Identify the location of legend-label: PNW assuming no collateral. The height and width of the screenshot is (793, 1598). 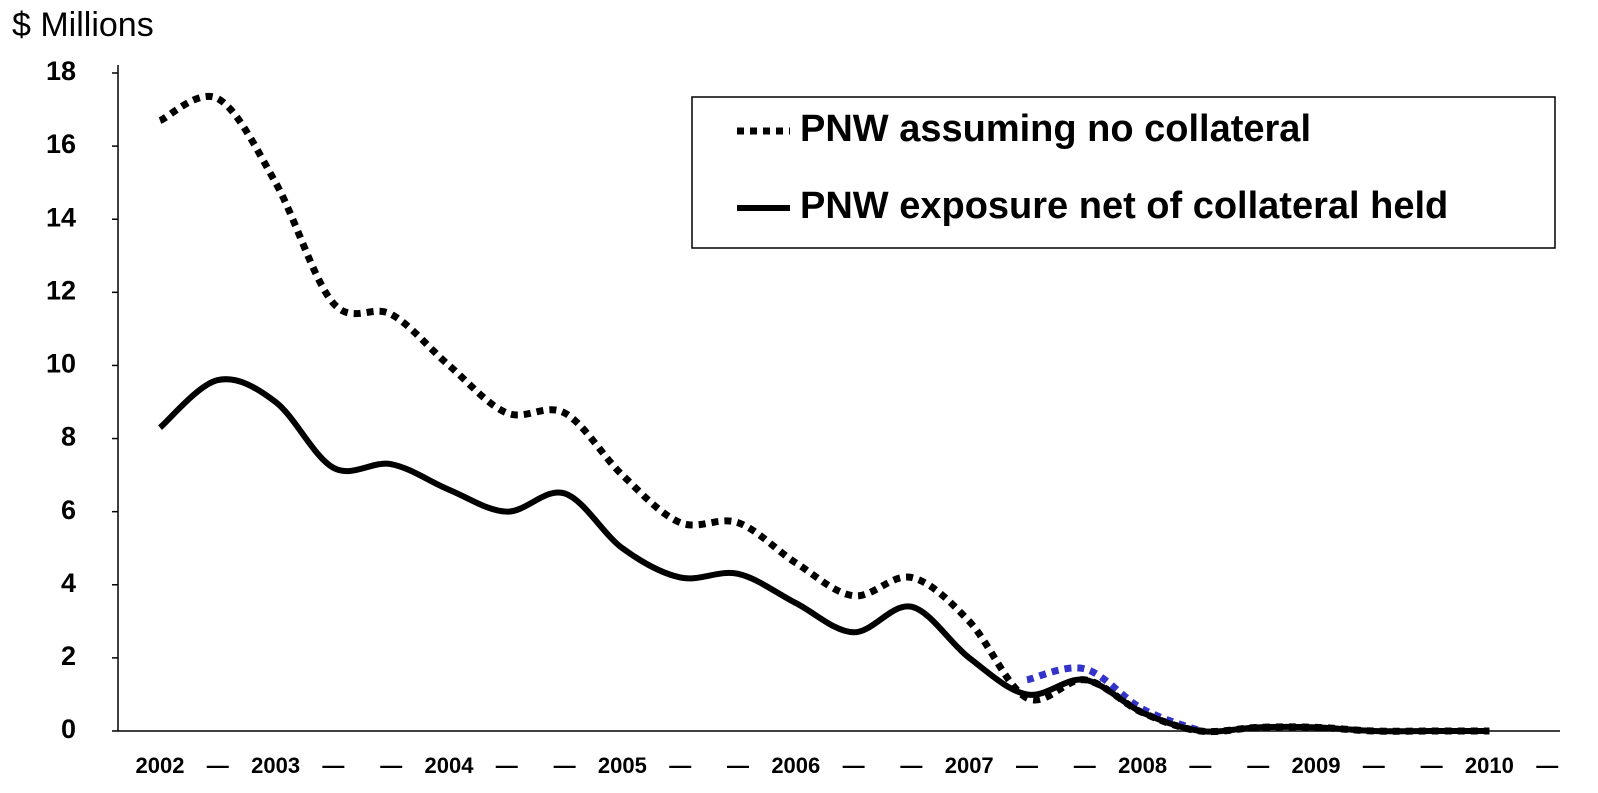
(1055, 129).